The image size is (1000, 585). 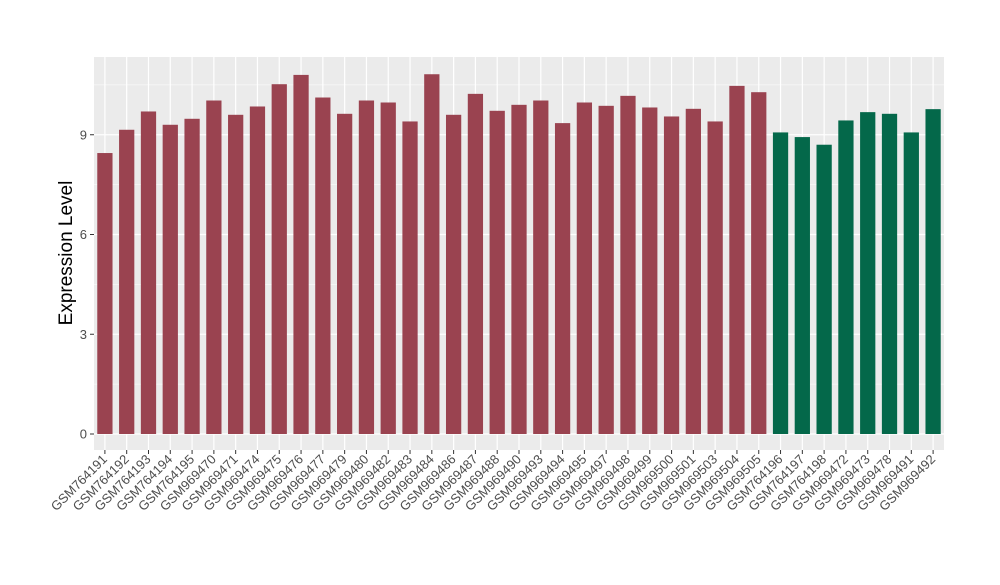 I want to click on y-axis: 0 3 6 9, so click(x=87, y=284).